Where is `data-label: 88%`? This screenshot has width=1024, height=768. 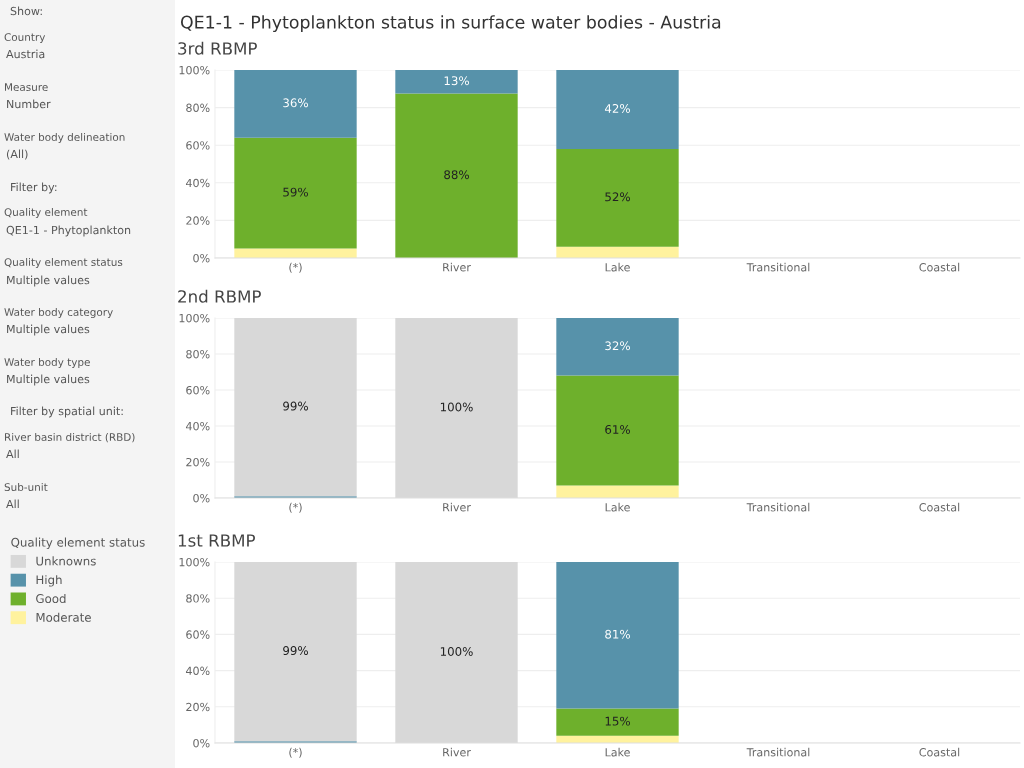
data-label: 88% is located at coordinates (456, 175).